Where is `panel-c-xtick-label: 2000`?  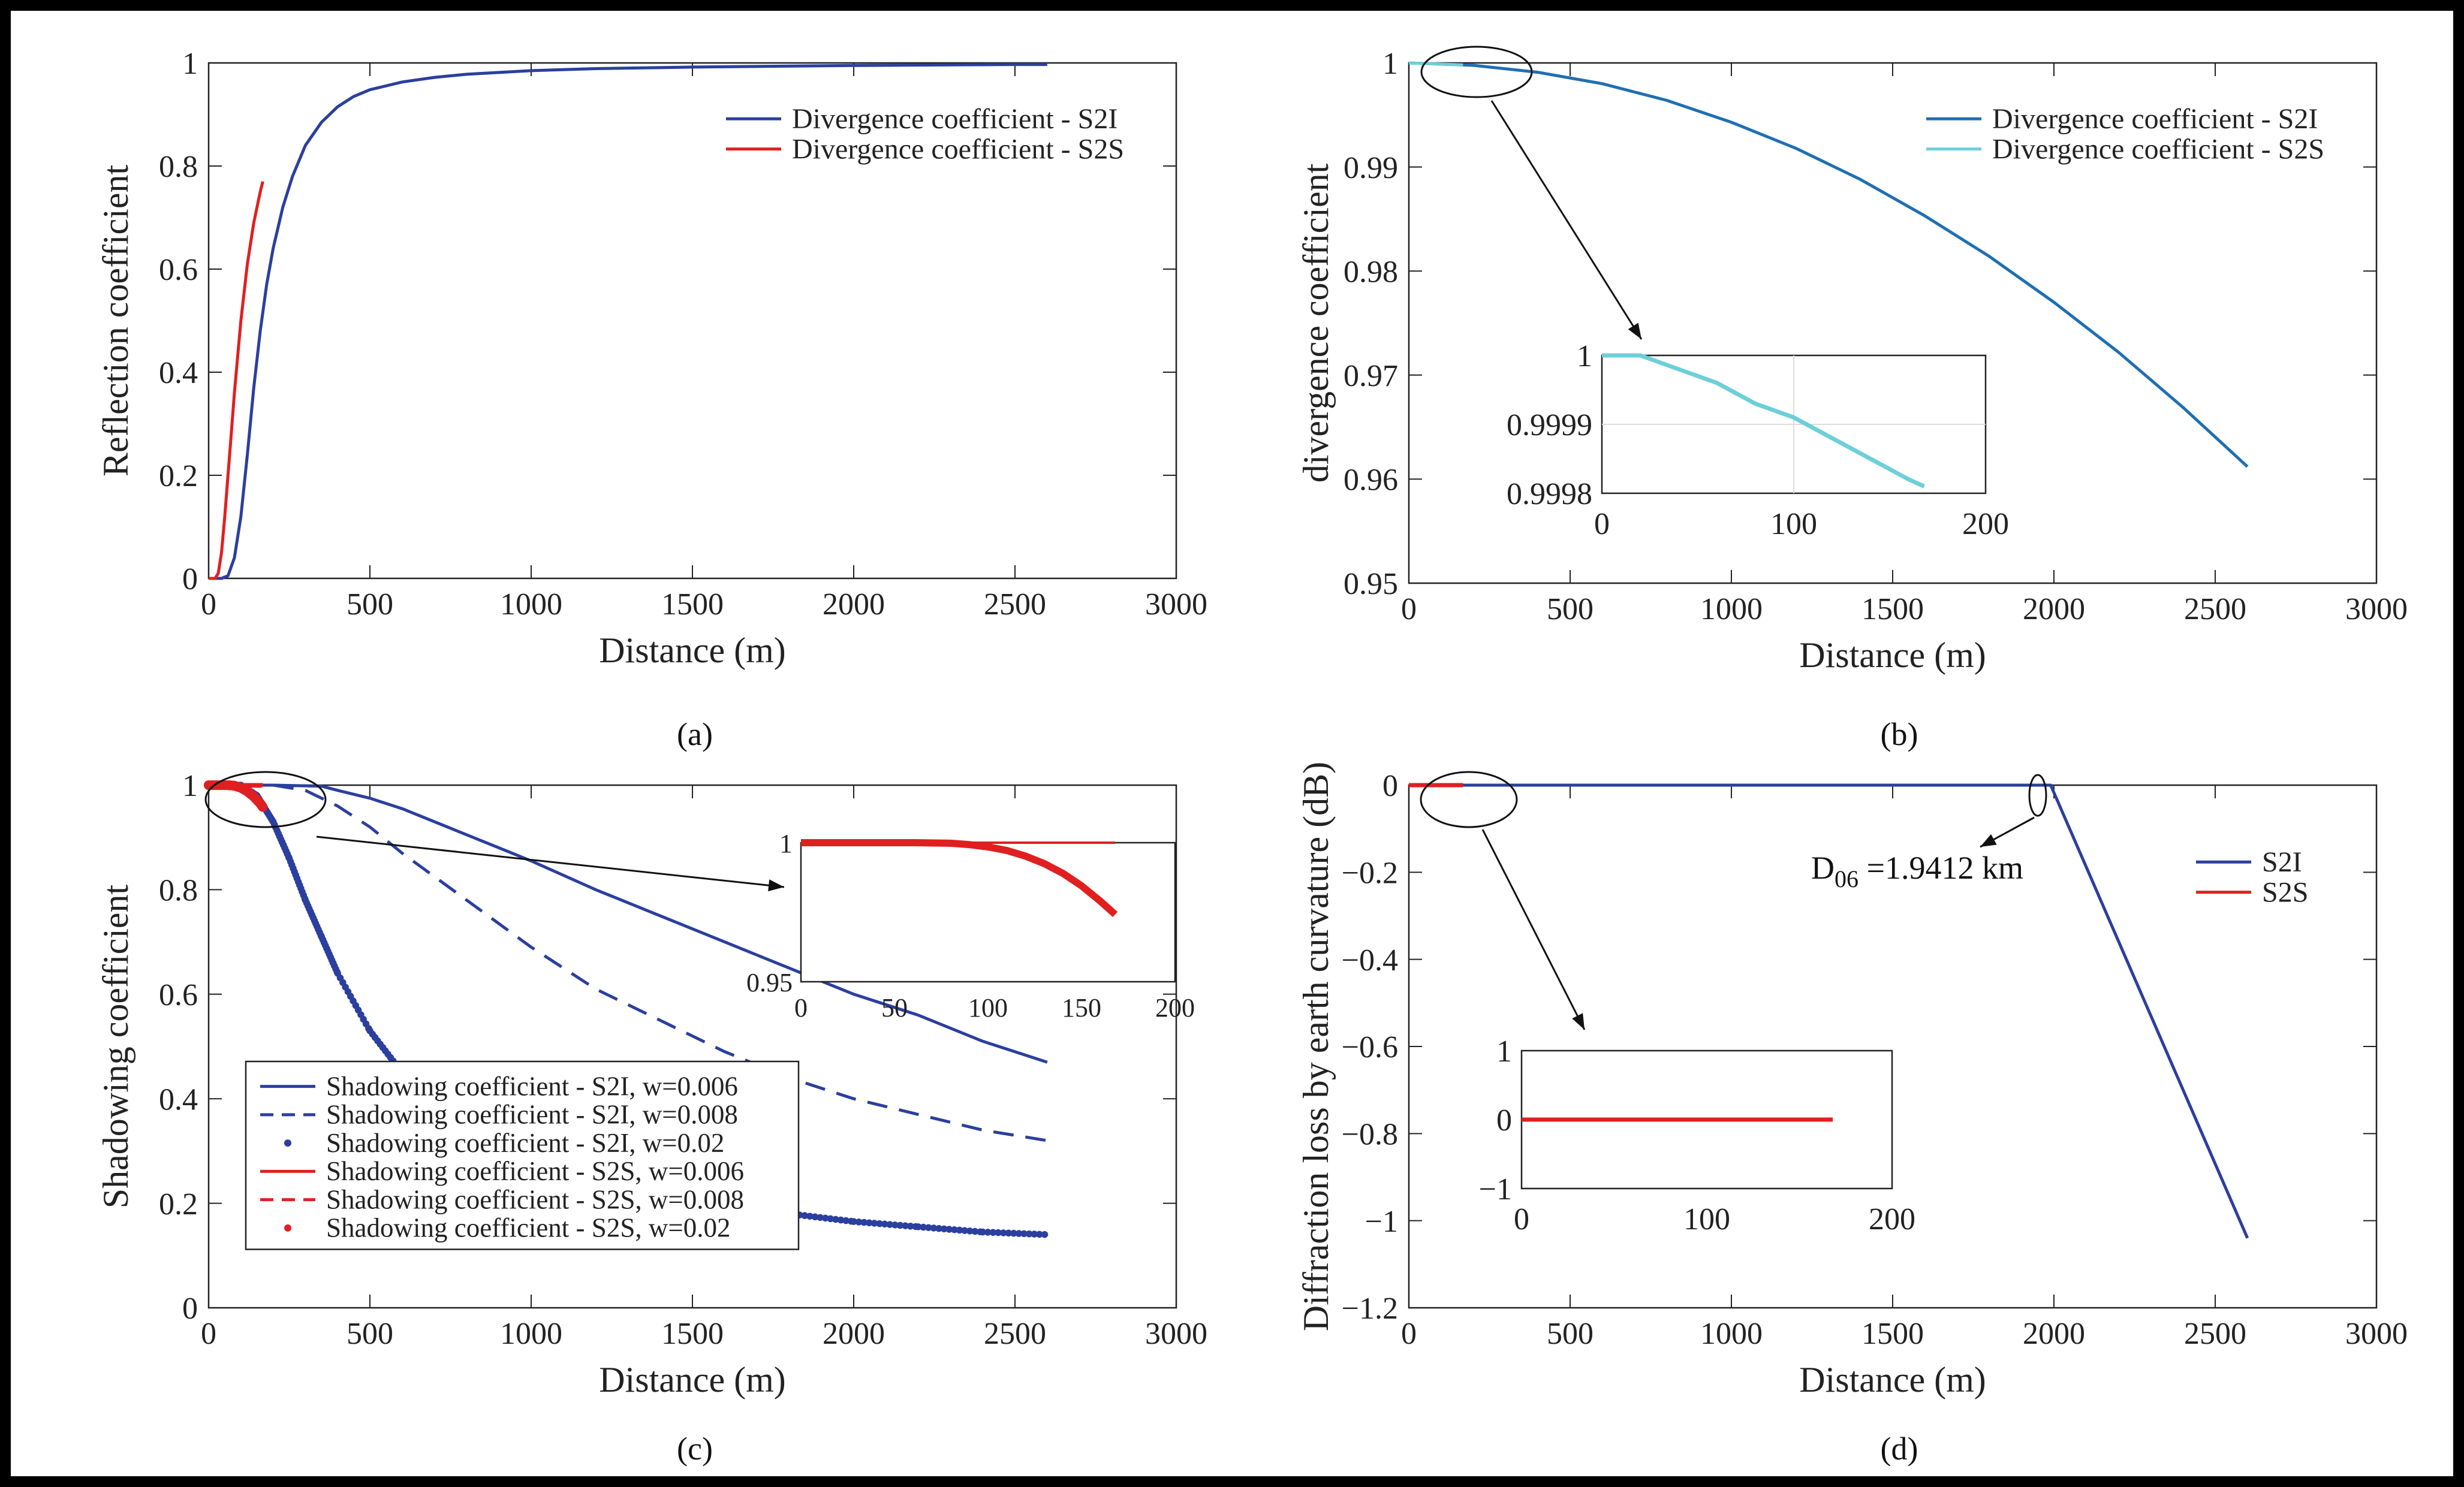 panel-c-xtick-label: 2000 is located at coordinates (854, 1334).